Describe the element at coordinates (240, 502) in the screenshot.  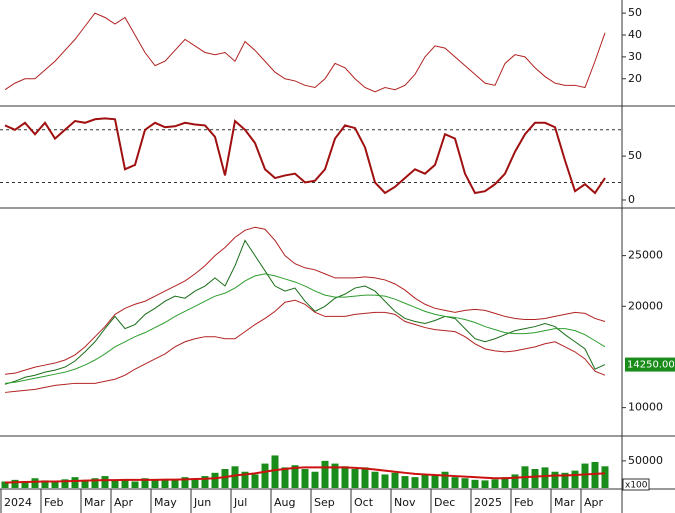
I see `x-tick-label: Jul` at that location.